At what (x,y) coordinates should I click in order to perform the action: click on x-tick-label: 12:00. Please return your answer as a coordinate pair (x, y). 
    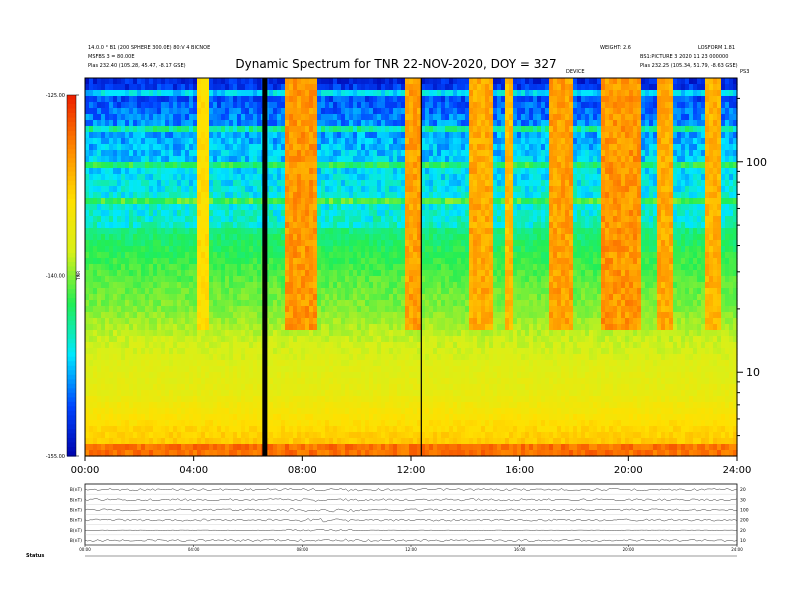
    Looking at the image, I should click on (411, 470).